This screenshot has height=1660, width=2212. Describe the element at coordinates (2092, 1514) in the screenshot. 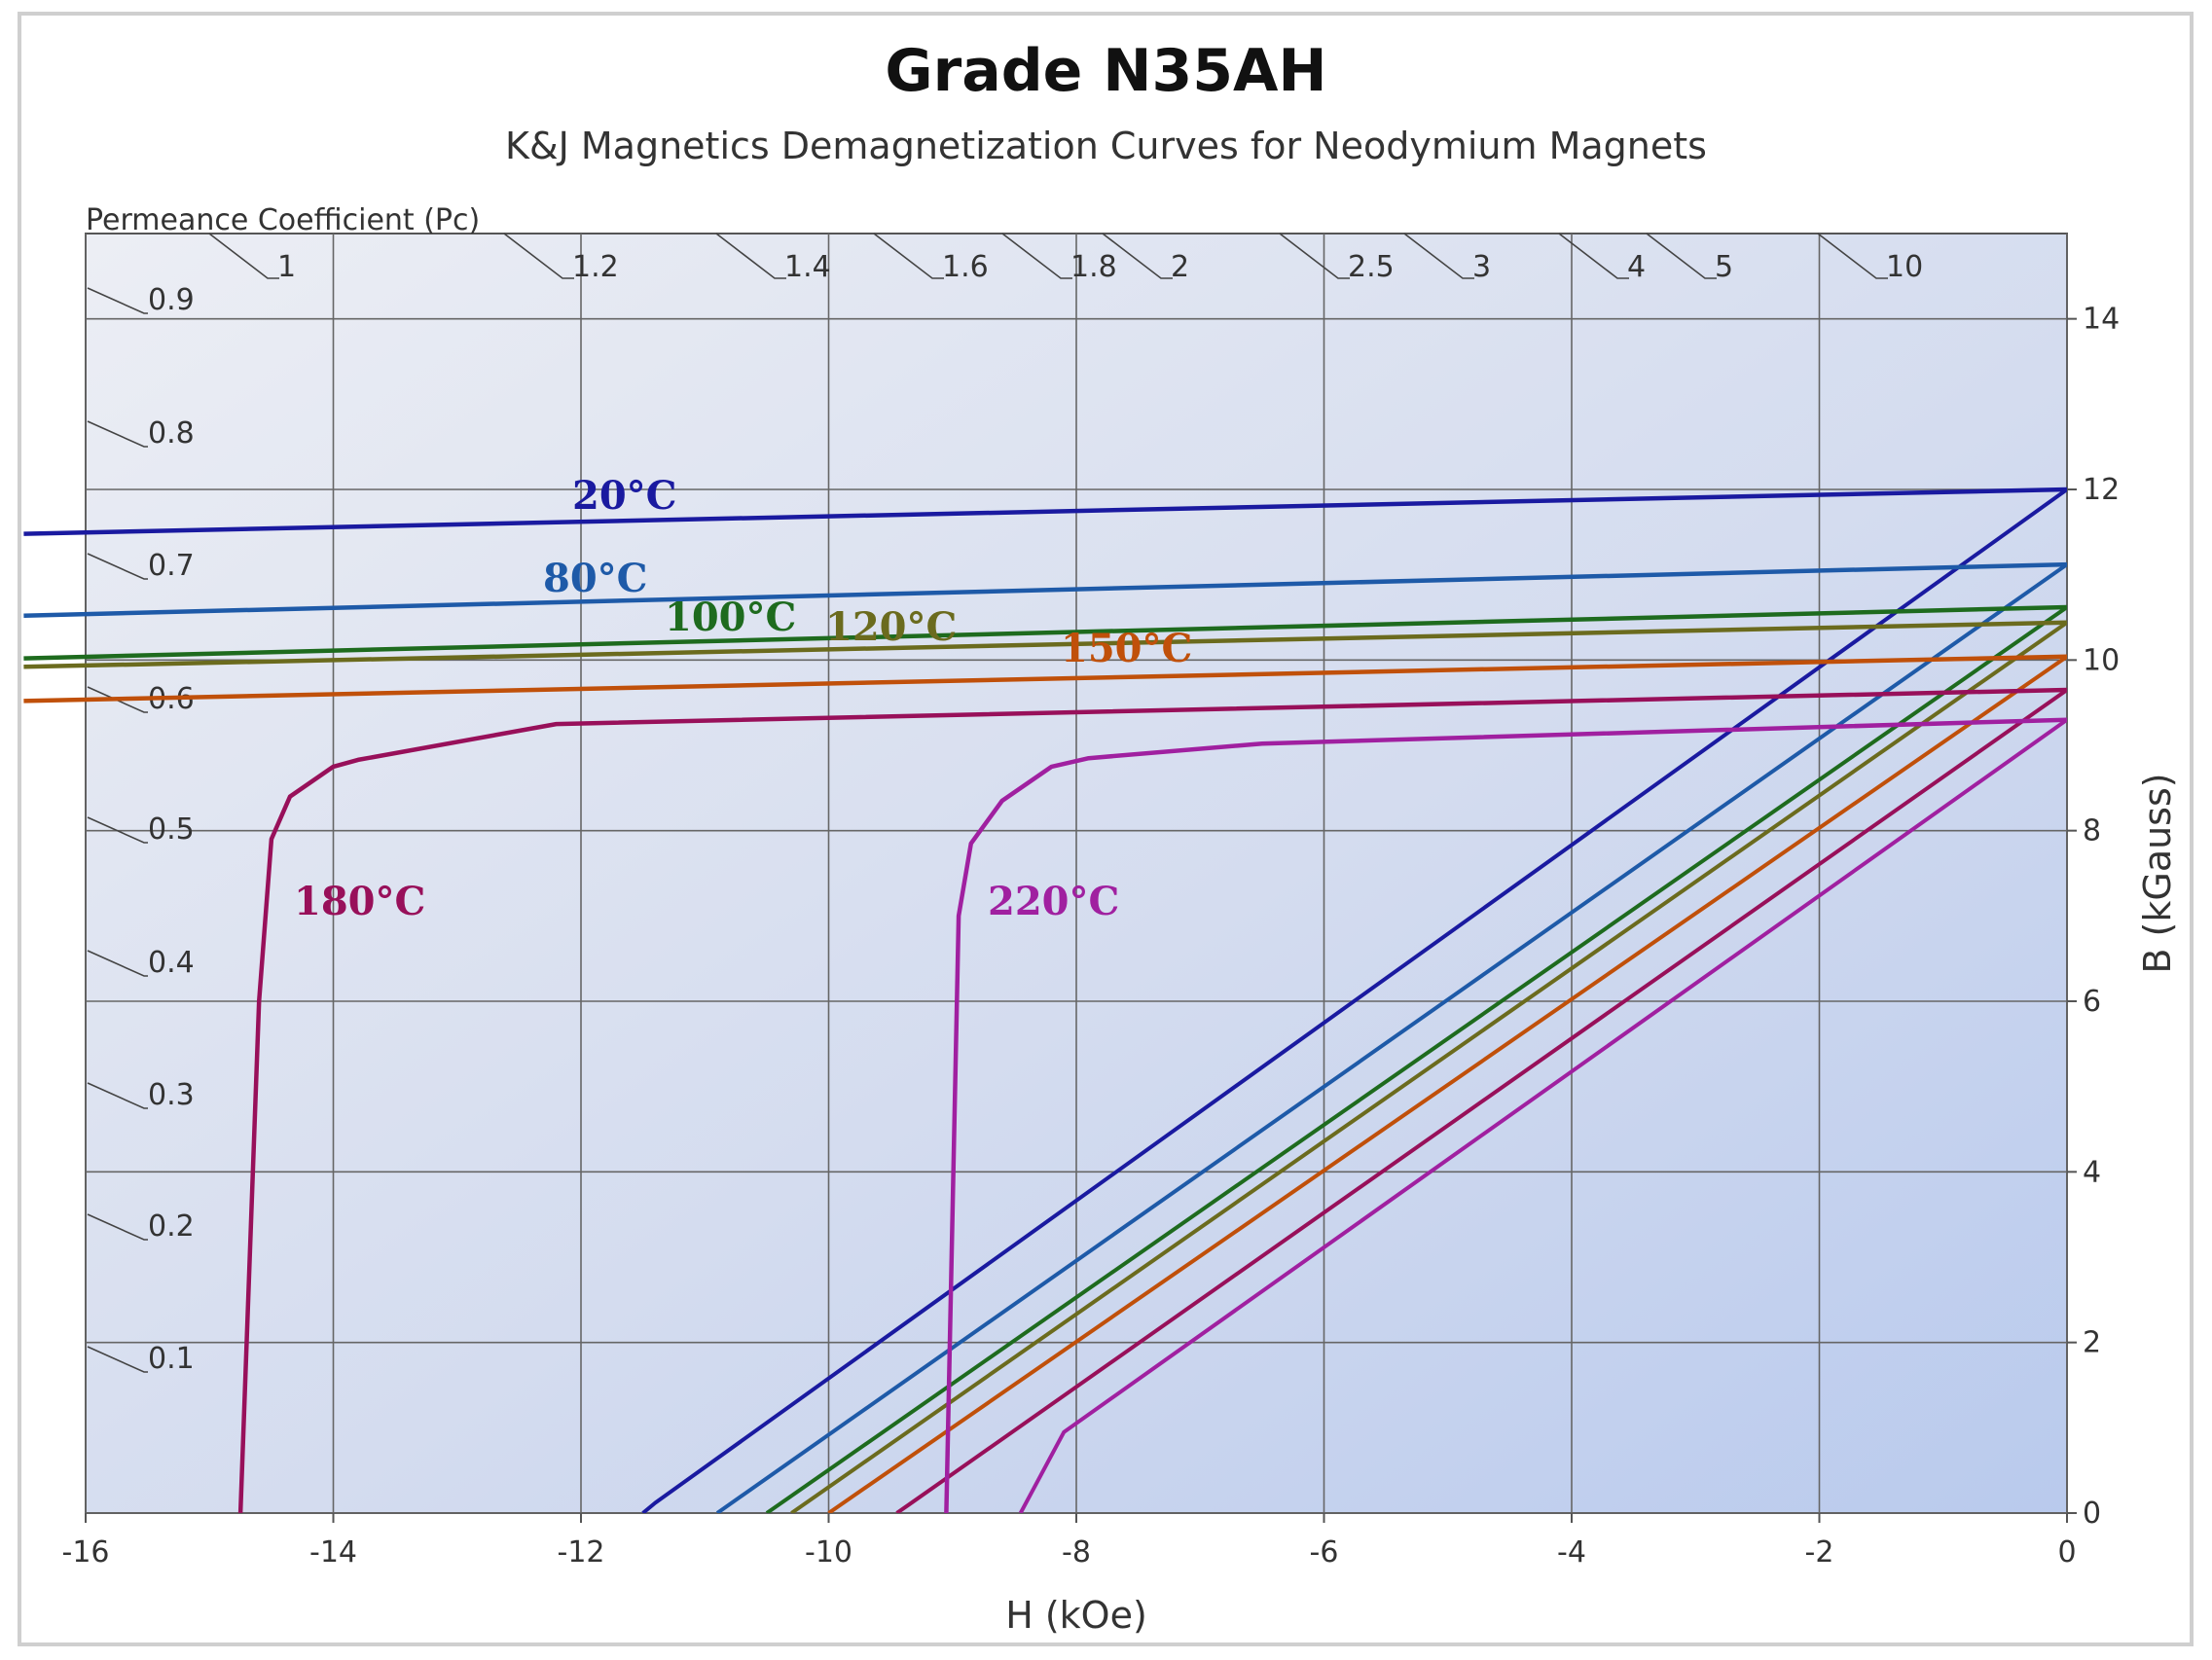

I see `y-tick-label: 0` at that location.